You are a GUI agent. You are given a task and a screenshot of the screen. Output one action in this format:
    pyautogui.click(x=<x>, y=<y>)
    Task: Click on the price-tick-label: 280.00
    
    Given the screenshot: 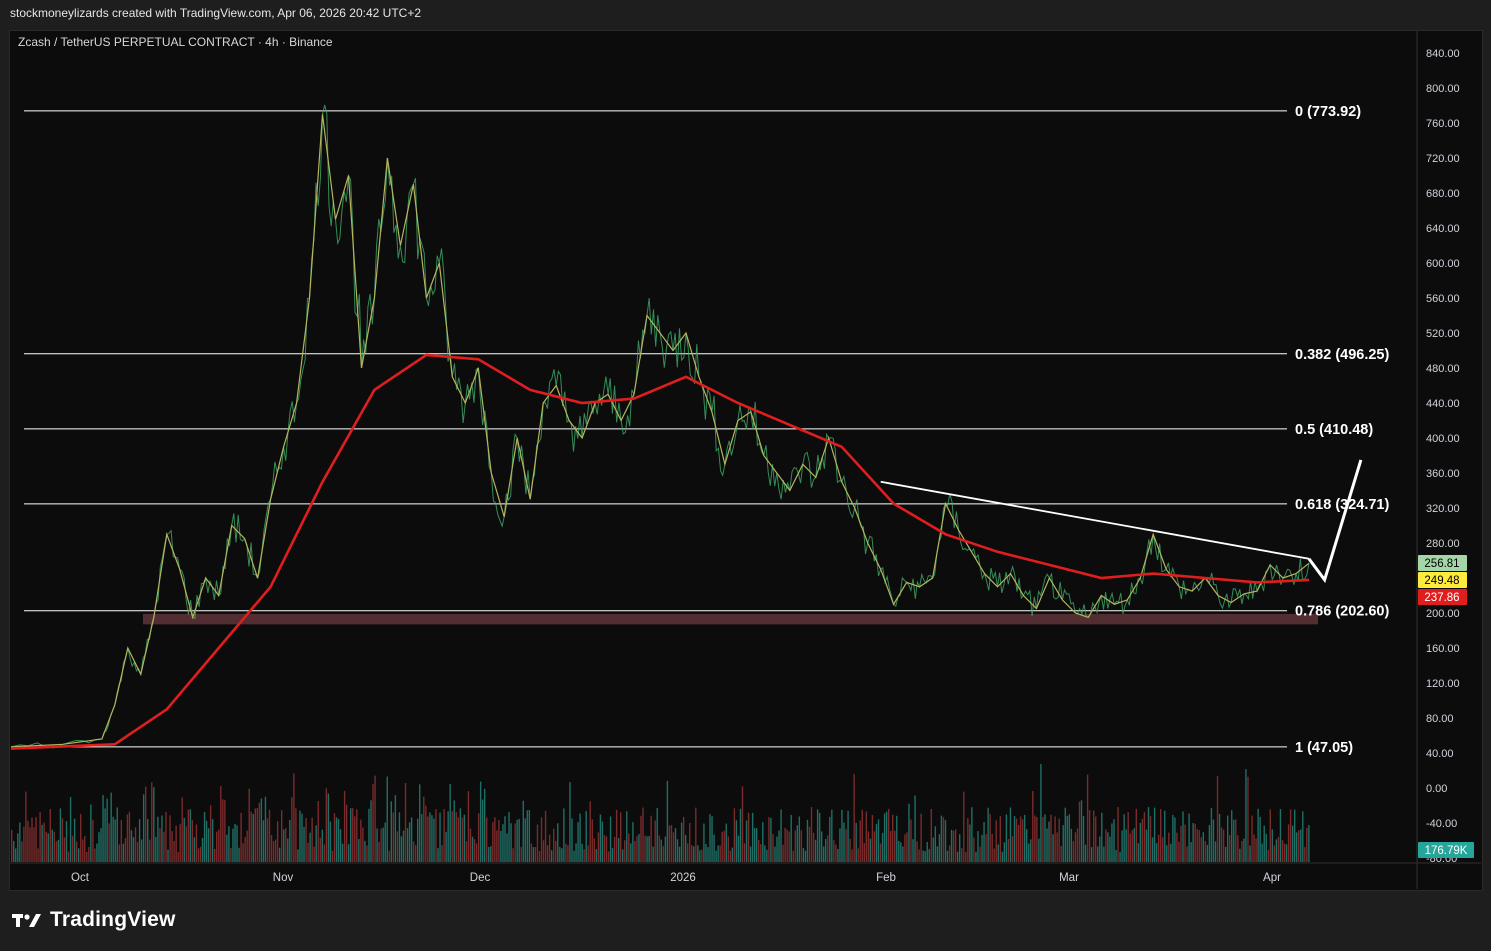 What is the action you would take?
    pyautogui.click(x=1443, y=544)
    